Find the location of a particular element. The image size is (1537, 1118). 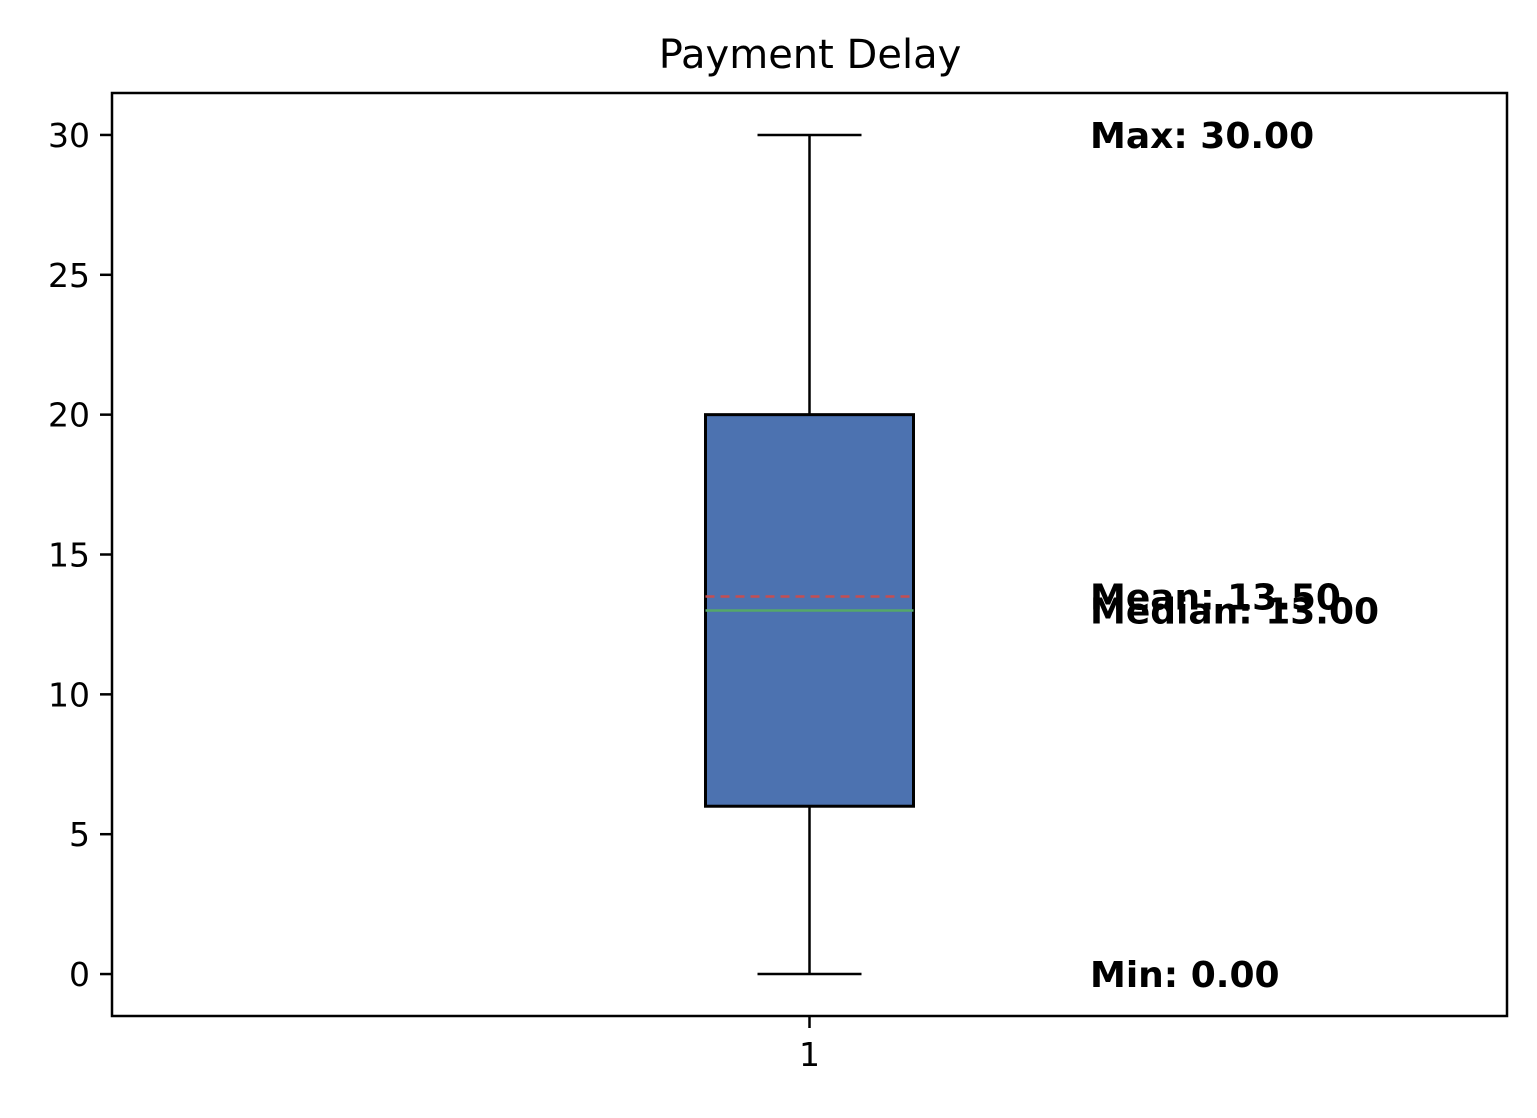

y-tick-label: 15 is located at coordinates (69, 555).